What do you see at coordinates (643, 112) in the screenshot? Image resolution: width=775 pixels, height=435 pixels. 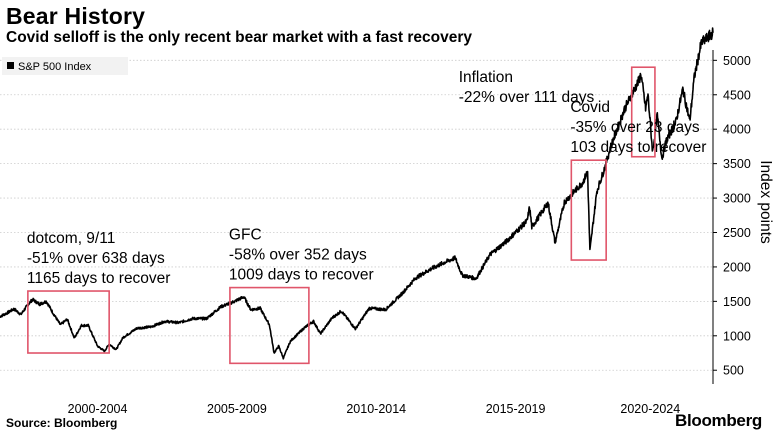 I see `highlight-box-inflation` at bounding box center [643, 112].